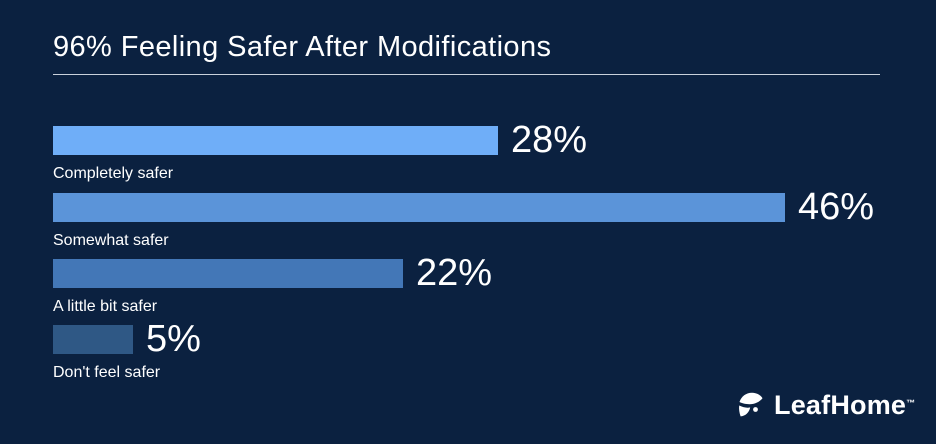  Describe the element at coordinates (419, 207) in the screenshot. I see `bar-somewhat-safer` at that location.